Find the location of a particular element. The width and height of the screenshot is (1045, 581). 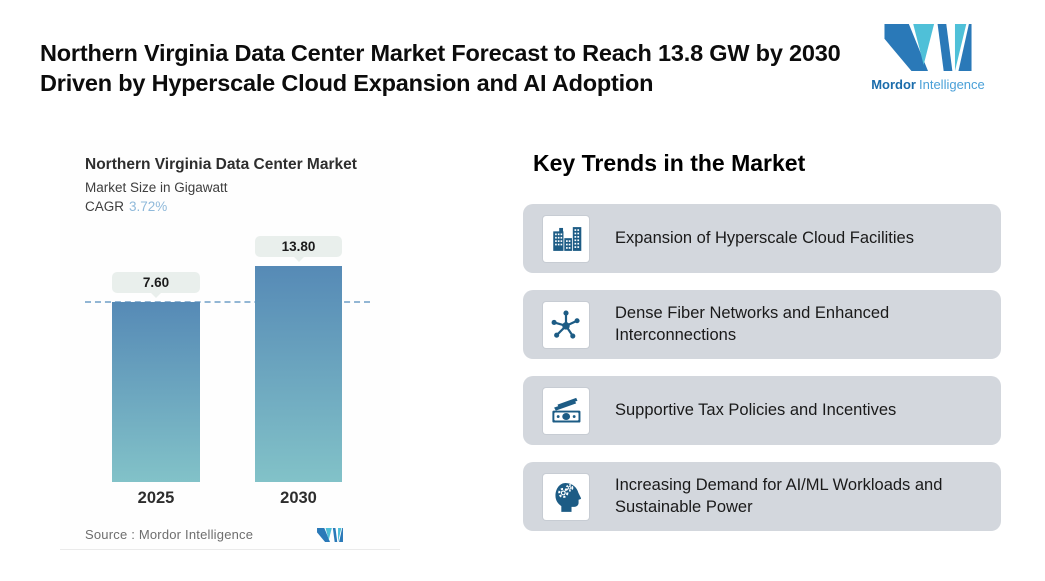

brand-name-primary: Mordor is located at coordinates (893, 84).